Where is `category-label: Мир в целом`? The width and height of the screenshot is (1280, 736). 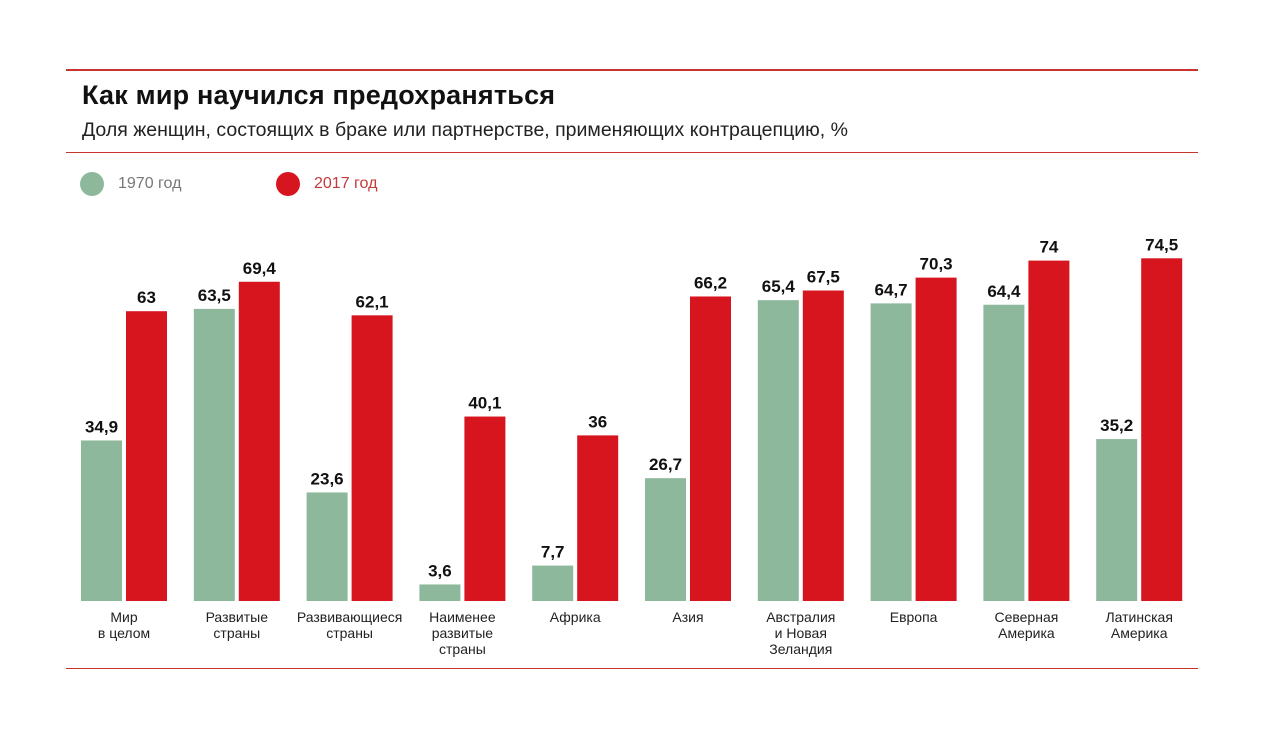 category-label: Мир в целом is located at coordinates (124, 625).